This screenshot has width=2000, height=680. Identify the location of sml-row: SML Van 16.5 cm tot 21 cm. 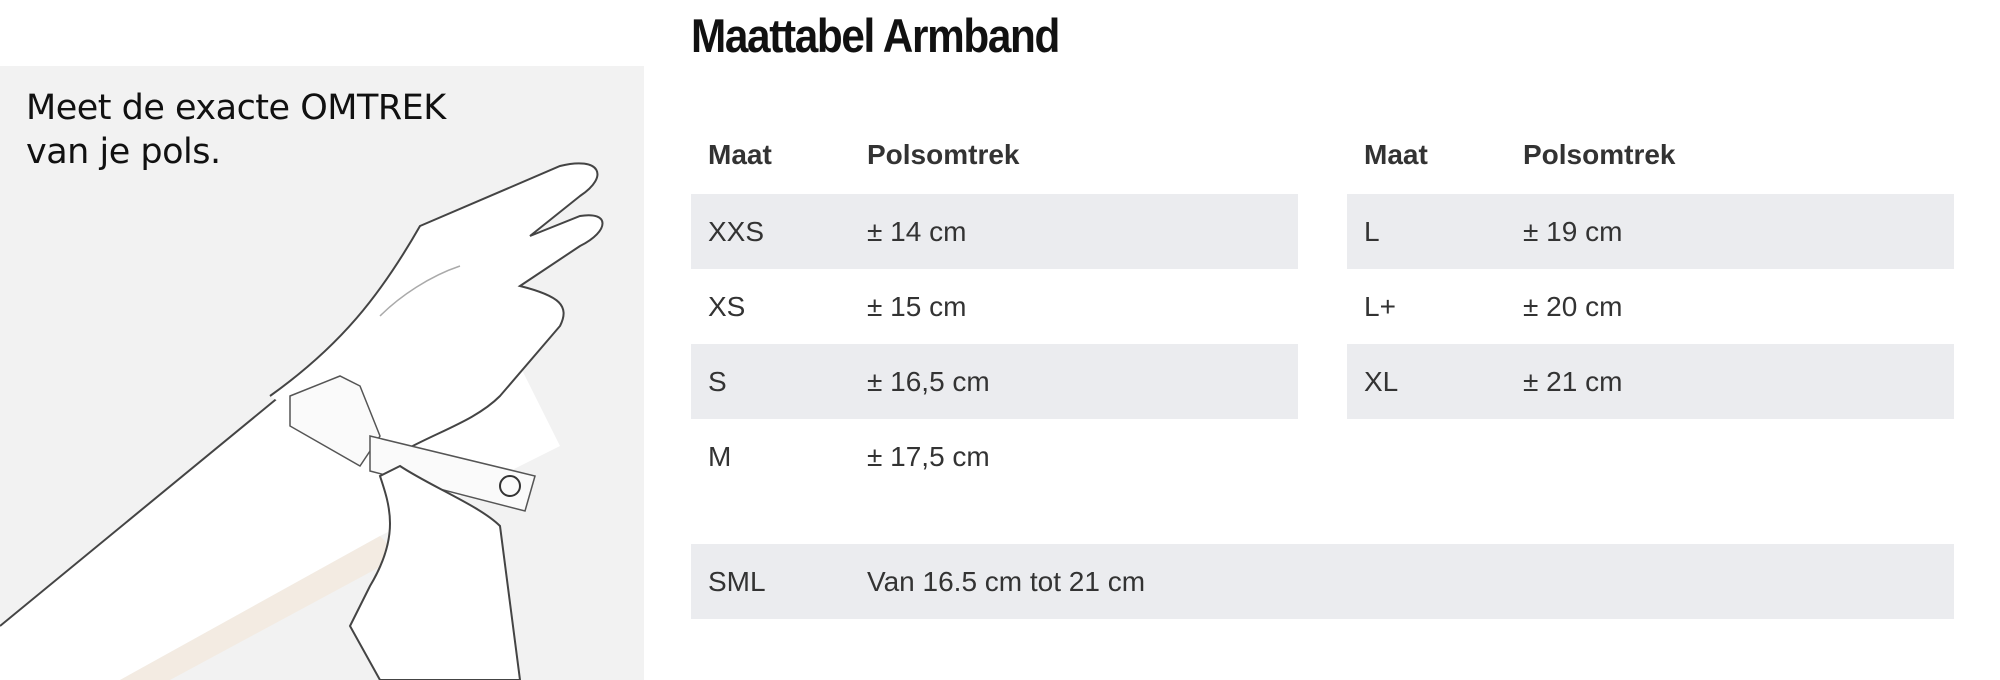
(1322, 581).